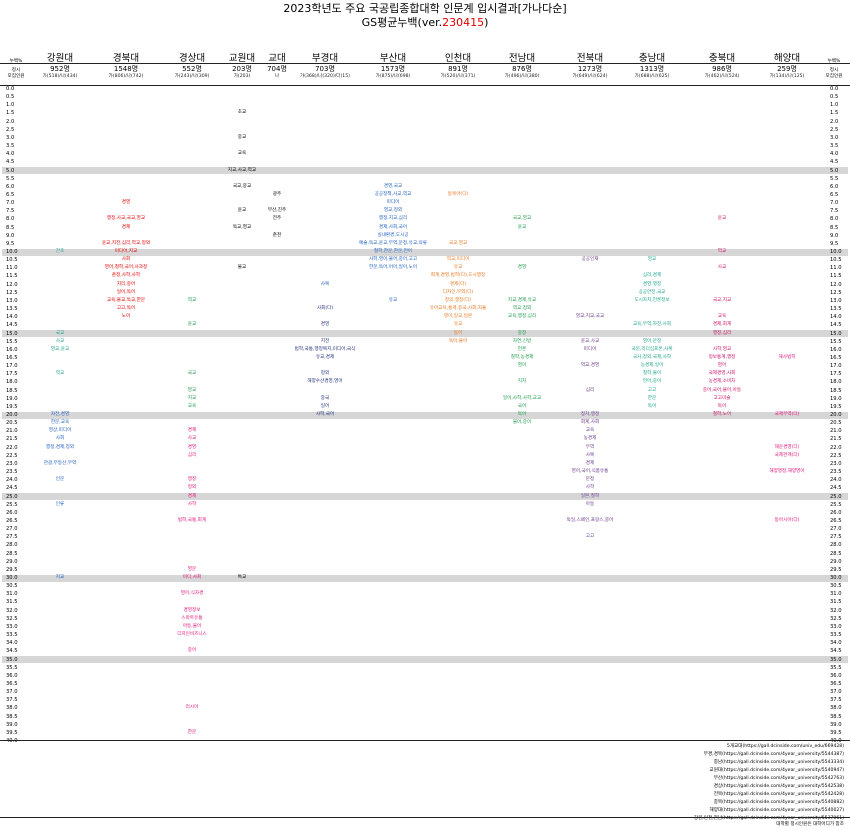 The image size is (850, 831). I want to click on university-name: 부경대, so click(325, 58).